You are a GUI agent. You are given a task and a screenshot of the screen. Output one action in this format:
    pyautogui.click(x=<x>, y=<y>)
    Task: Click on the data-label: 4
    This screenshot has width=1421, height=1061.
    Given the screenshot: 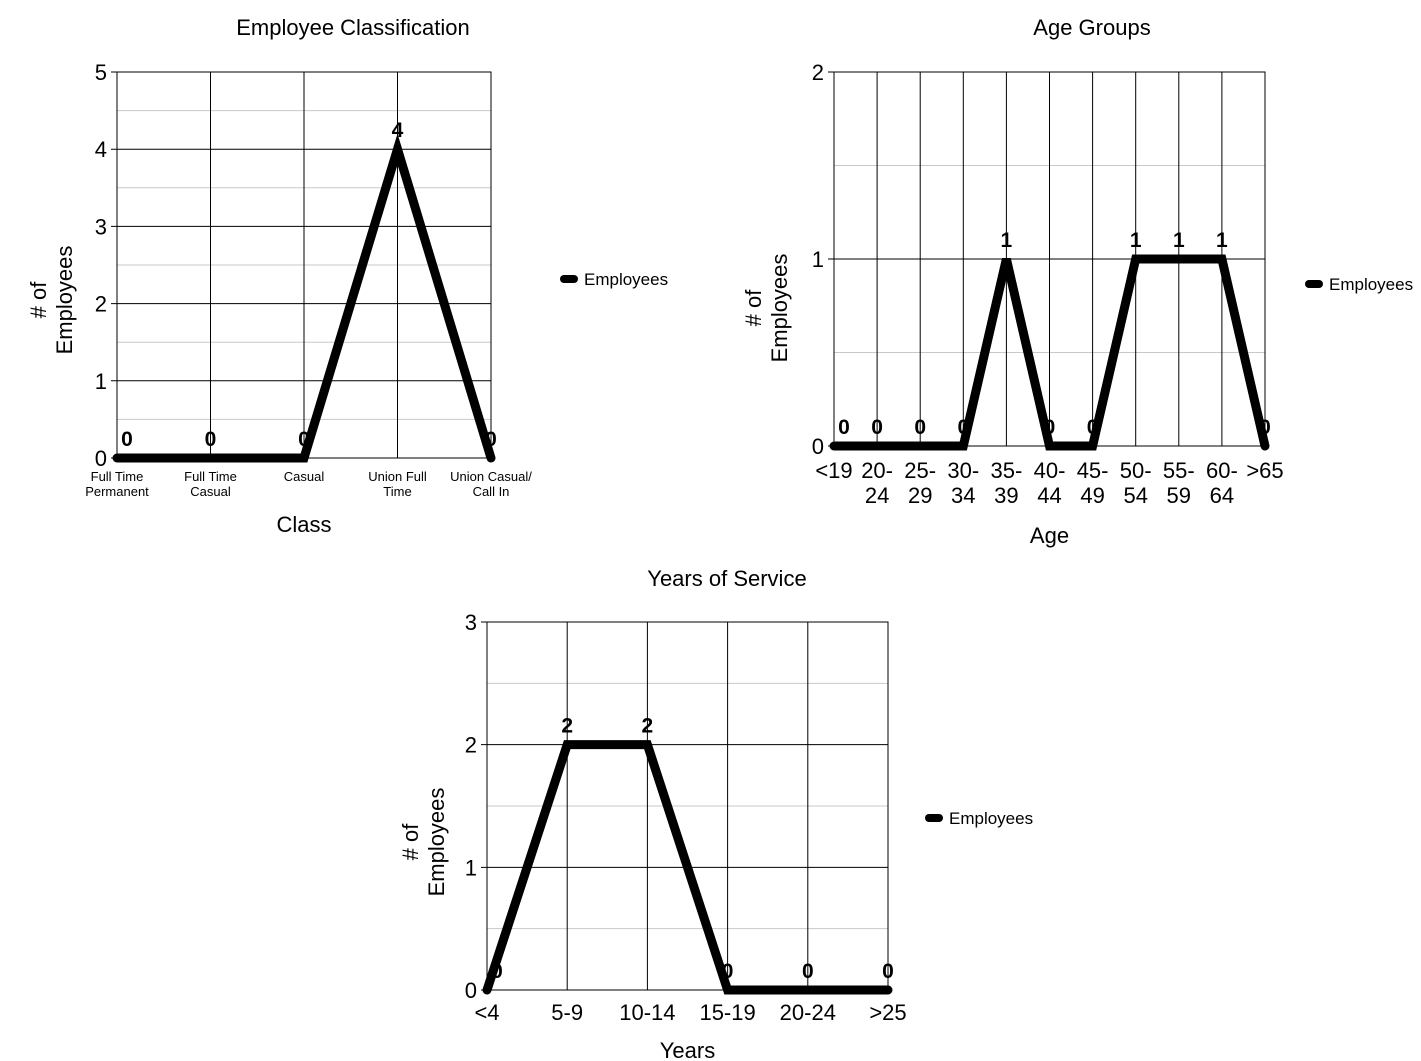 What is the action you would take?
    pyautogui.click(x=398, y=130)
    